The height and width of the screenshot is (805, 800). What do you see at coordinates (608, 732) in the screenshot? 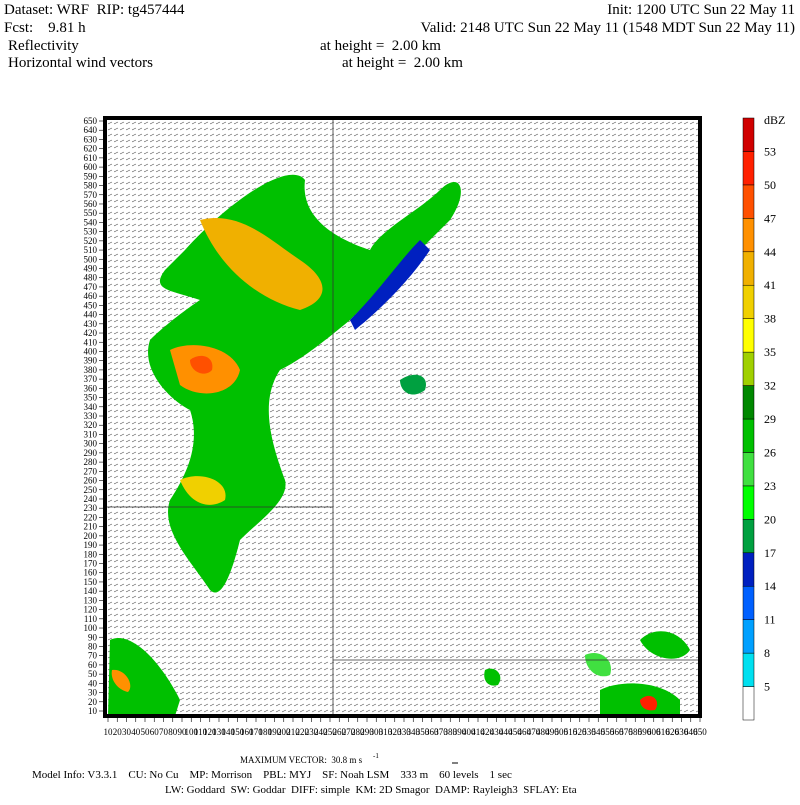
I see `x-tick-label: 550` at bounding box center [608, 732].